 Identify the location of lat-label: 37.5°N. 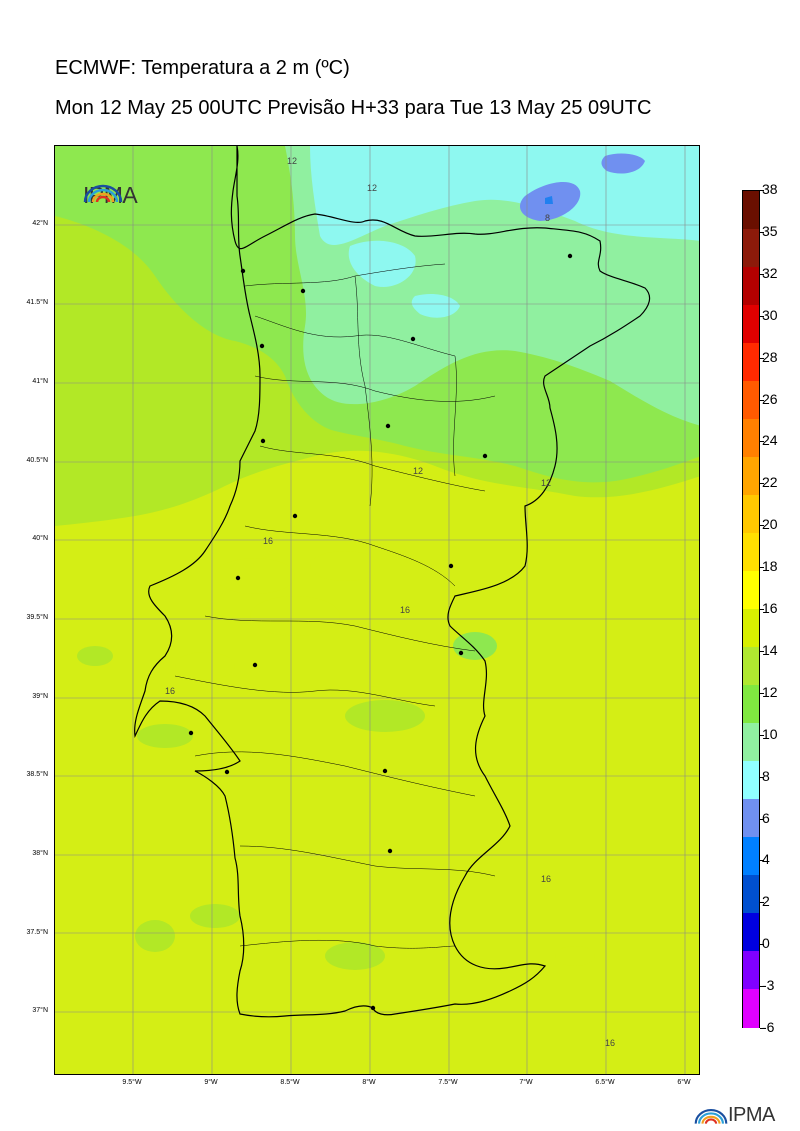
(37, 932).